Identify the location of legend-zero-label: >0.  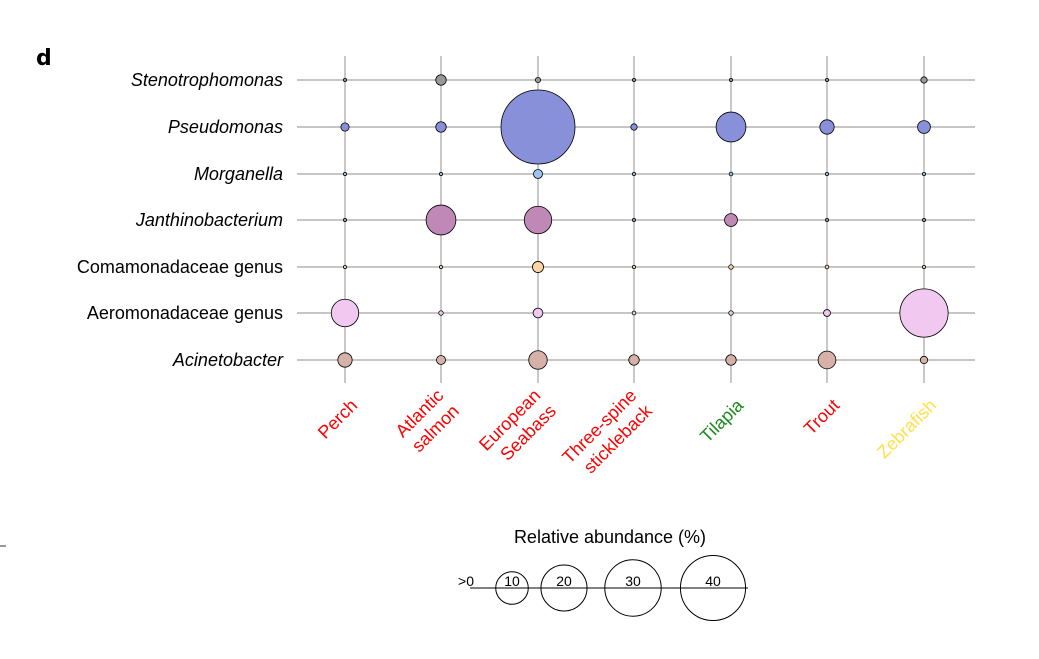
(466, 581).